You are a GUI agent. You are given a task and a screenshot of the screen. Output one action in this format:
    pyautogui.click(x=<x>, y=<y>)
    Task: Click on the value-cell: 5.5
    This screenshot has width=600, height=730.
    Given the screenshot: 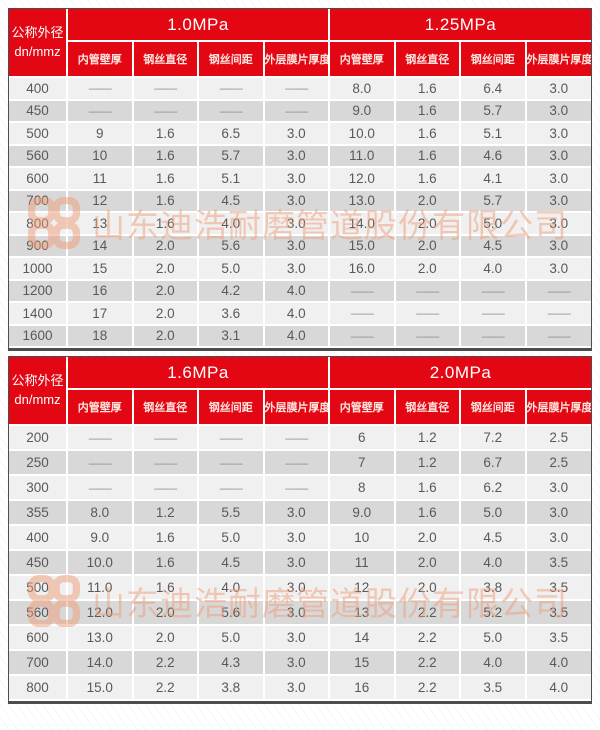 What is the action you would take?
    pyautogui.click(x=231, y=513)
    